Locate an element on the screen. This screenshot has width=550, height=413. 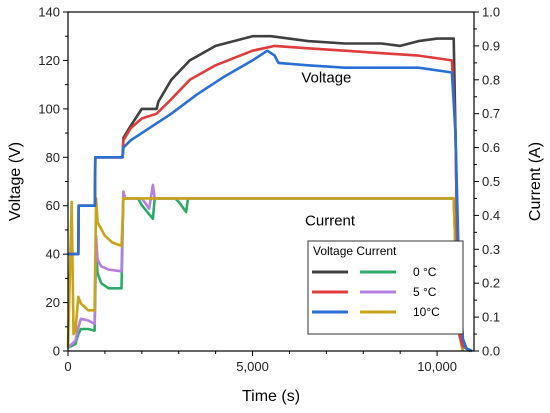
x-tick-label: 0 is located at coordinates (67, 366).